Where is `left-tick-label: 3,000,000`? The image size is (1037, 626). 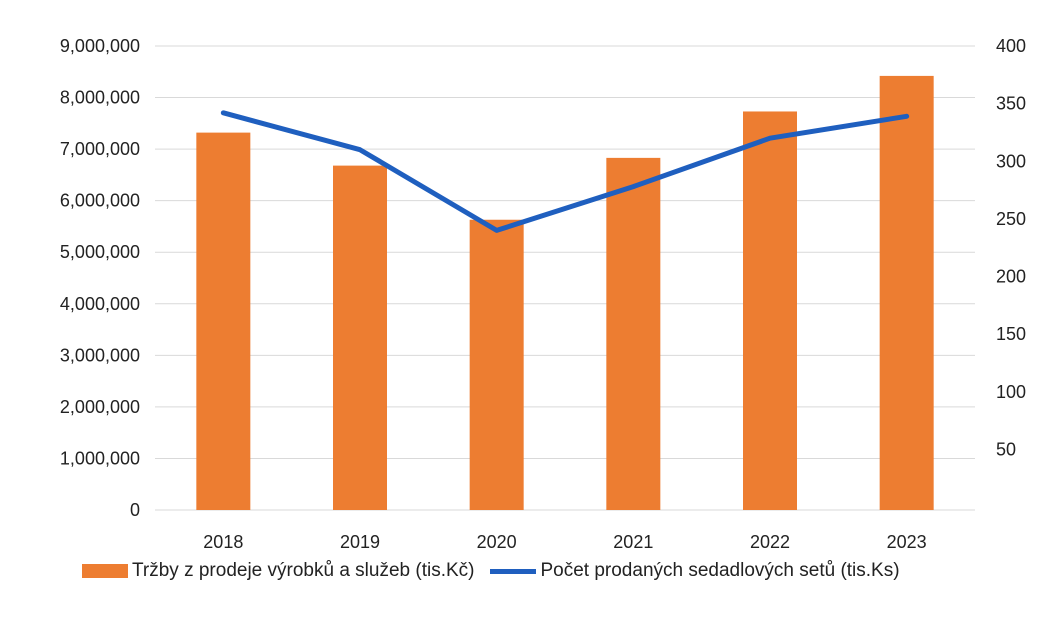 left-tick-label: 3,000,000 is located at coordinates (100, 355).